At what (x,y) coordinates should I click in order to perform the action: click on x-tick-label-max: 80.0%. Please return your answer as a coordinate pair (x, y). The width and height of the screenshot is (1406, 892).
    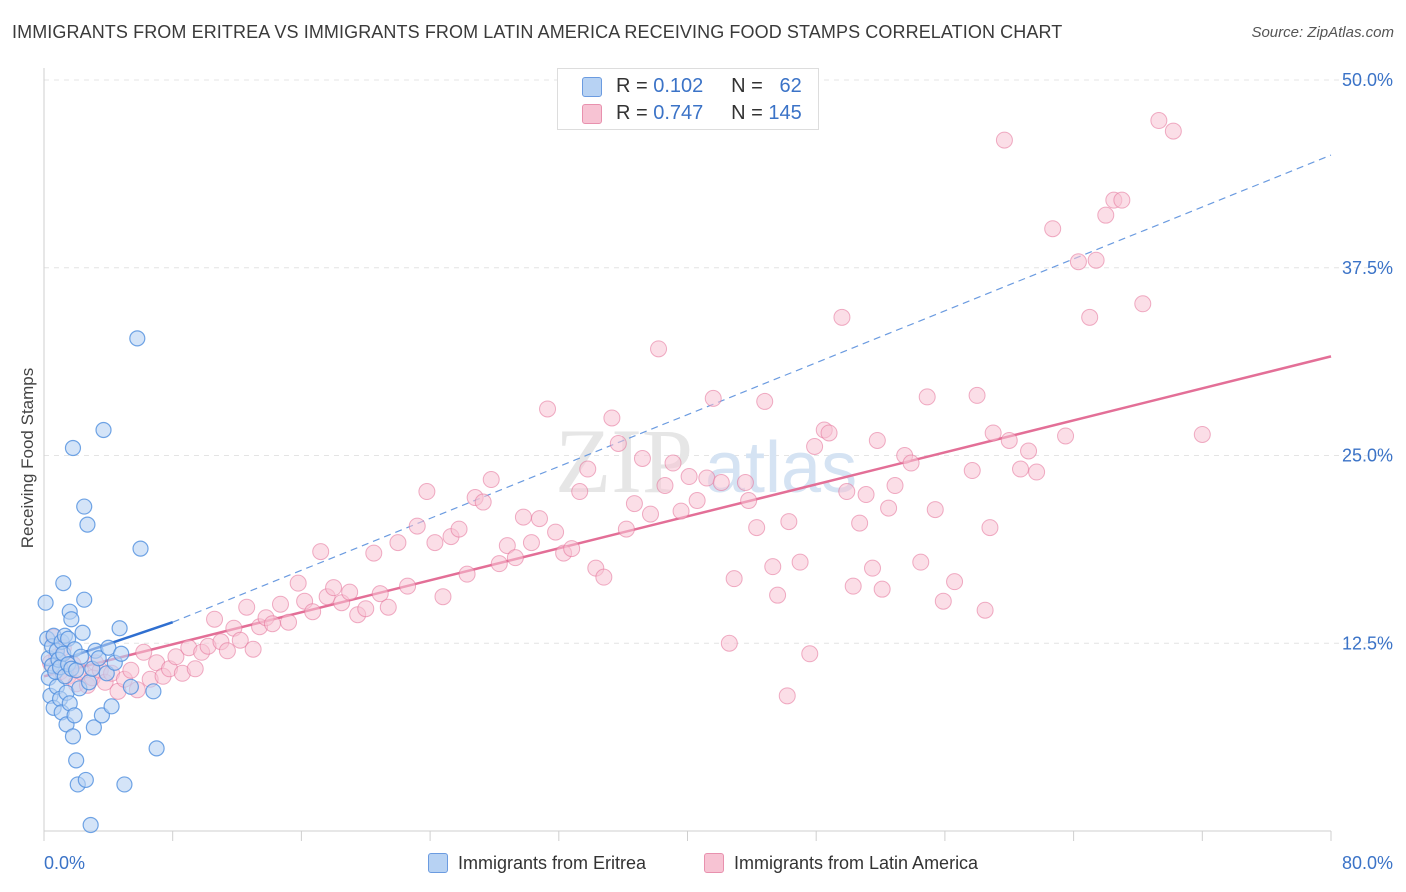
    Looking at the image, I should click on (1367, 863).